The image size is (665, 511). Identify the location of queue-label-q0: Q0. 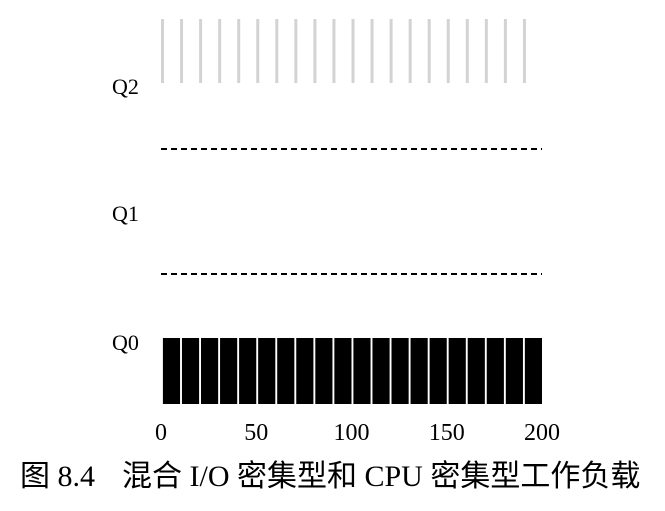
(125, 342).